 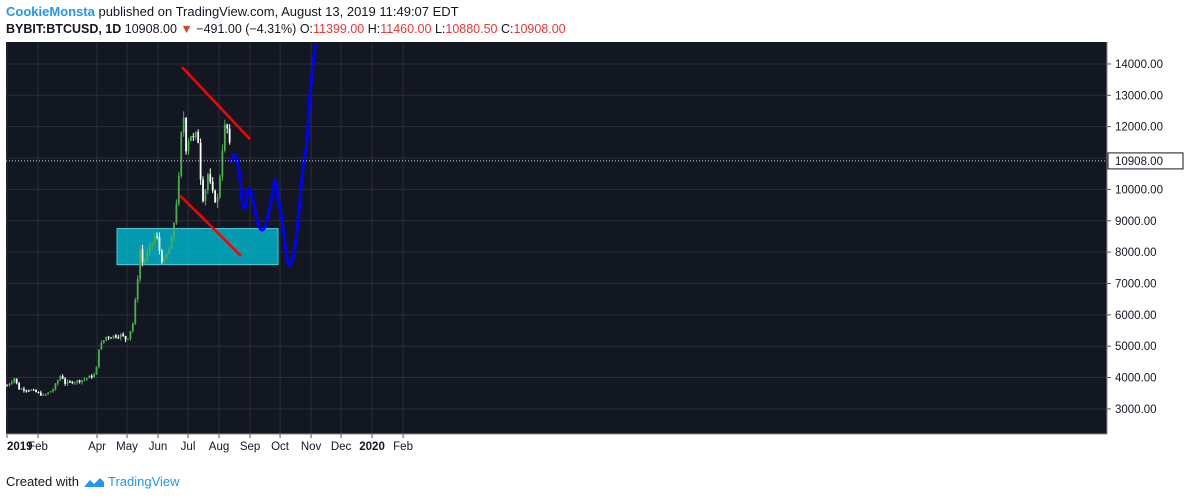 I want to click on open-label: O:, so click(x=306, y=29).